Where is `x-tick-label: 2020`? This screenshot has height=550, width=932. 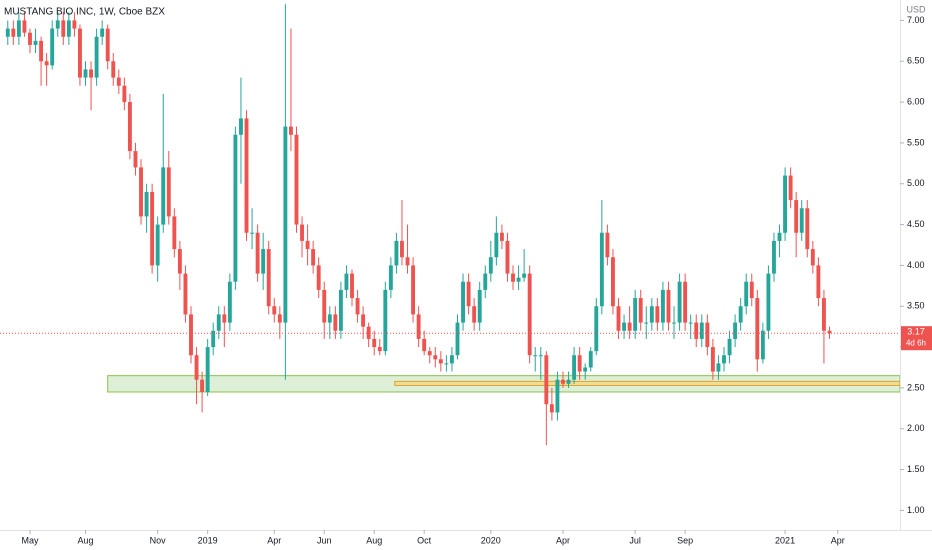 x-tick-label: 2020 is located at coordinates (491, 540).